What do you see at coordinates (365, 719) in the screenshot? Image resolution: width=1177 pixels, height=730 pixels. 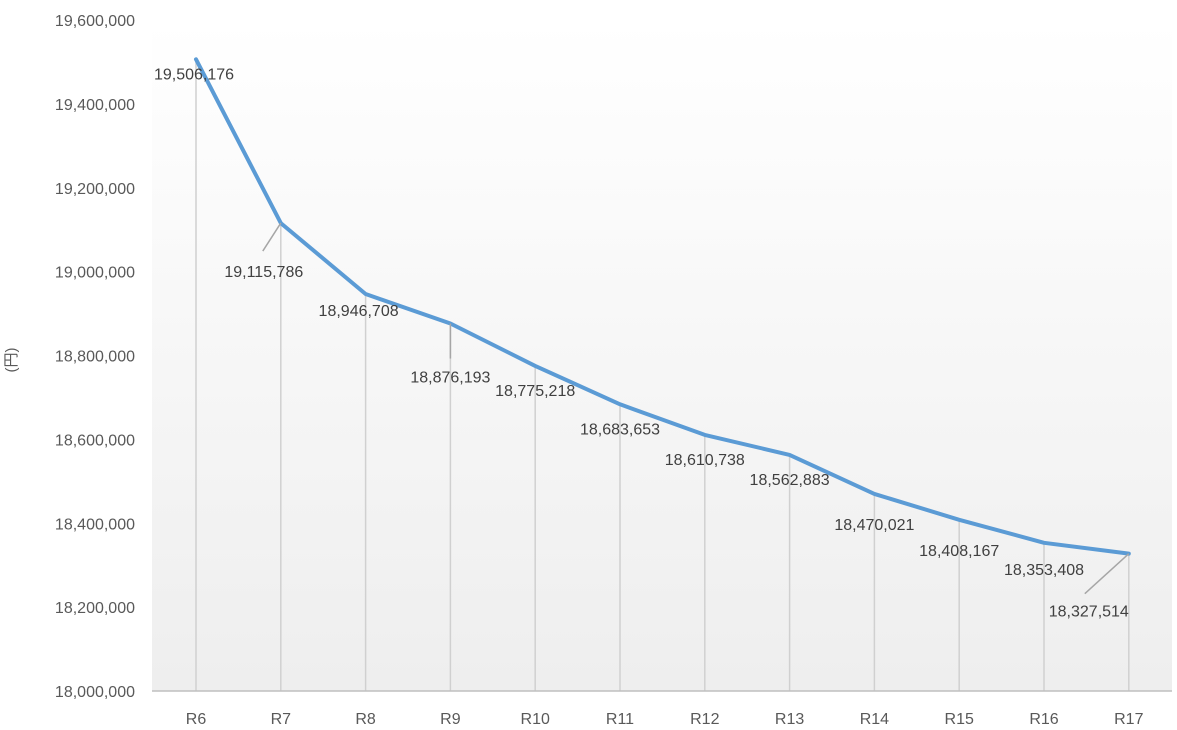 I see `x-tick-label: R8` at bounding box center [365, 719].